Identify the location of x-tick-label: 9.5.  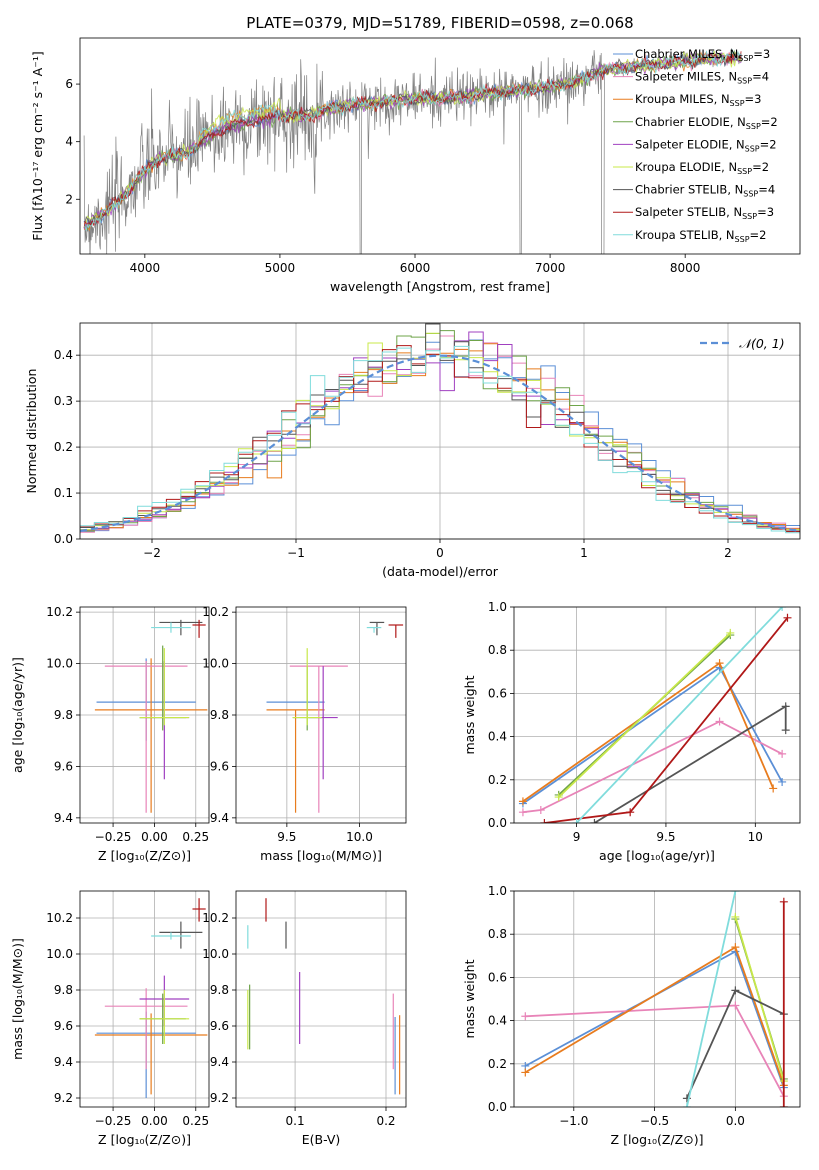
(665, 837).